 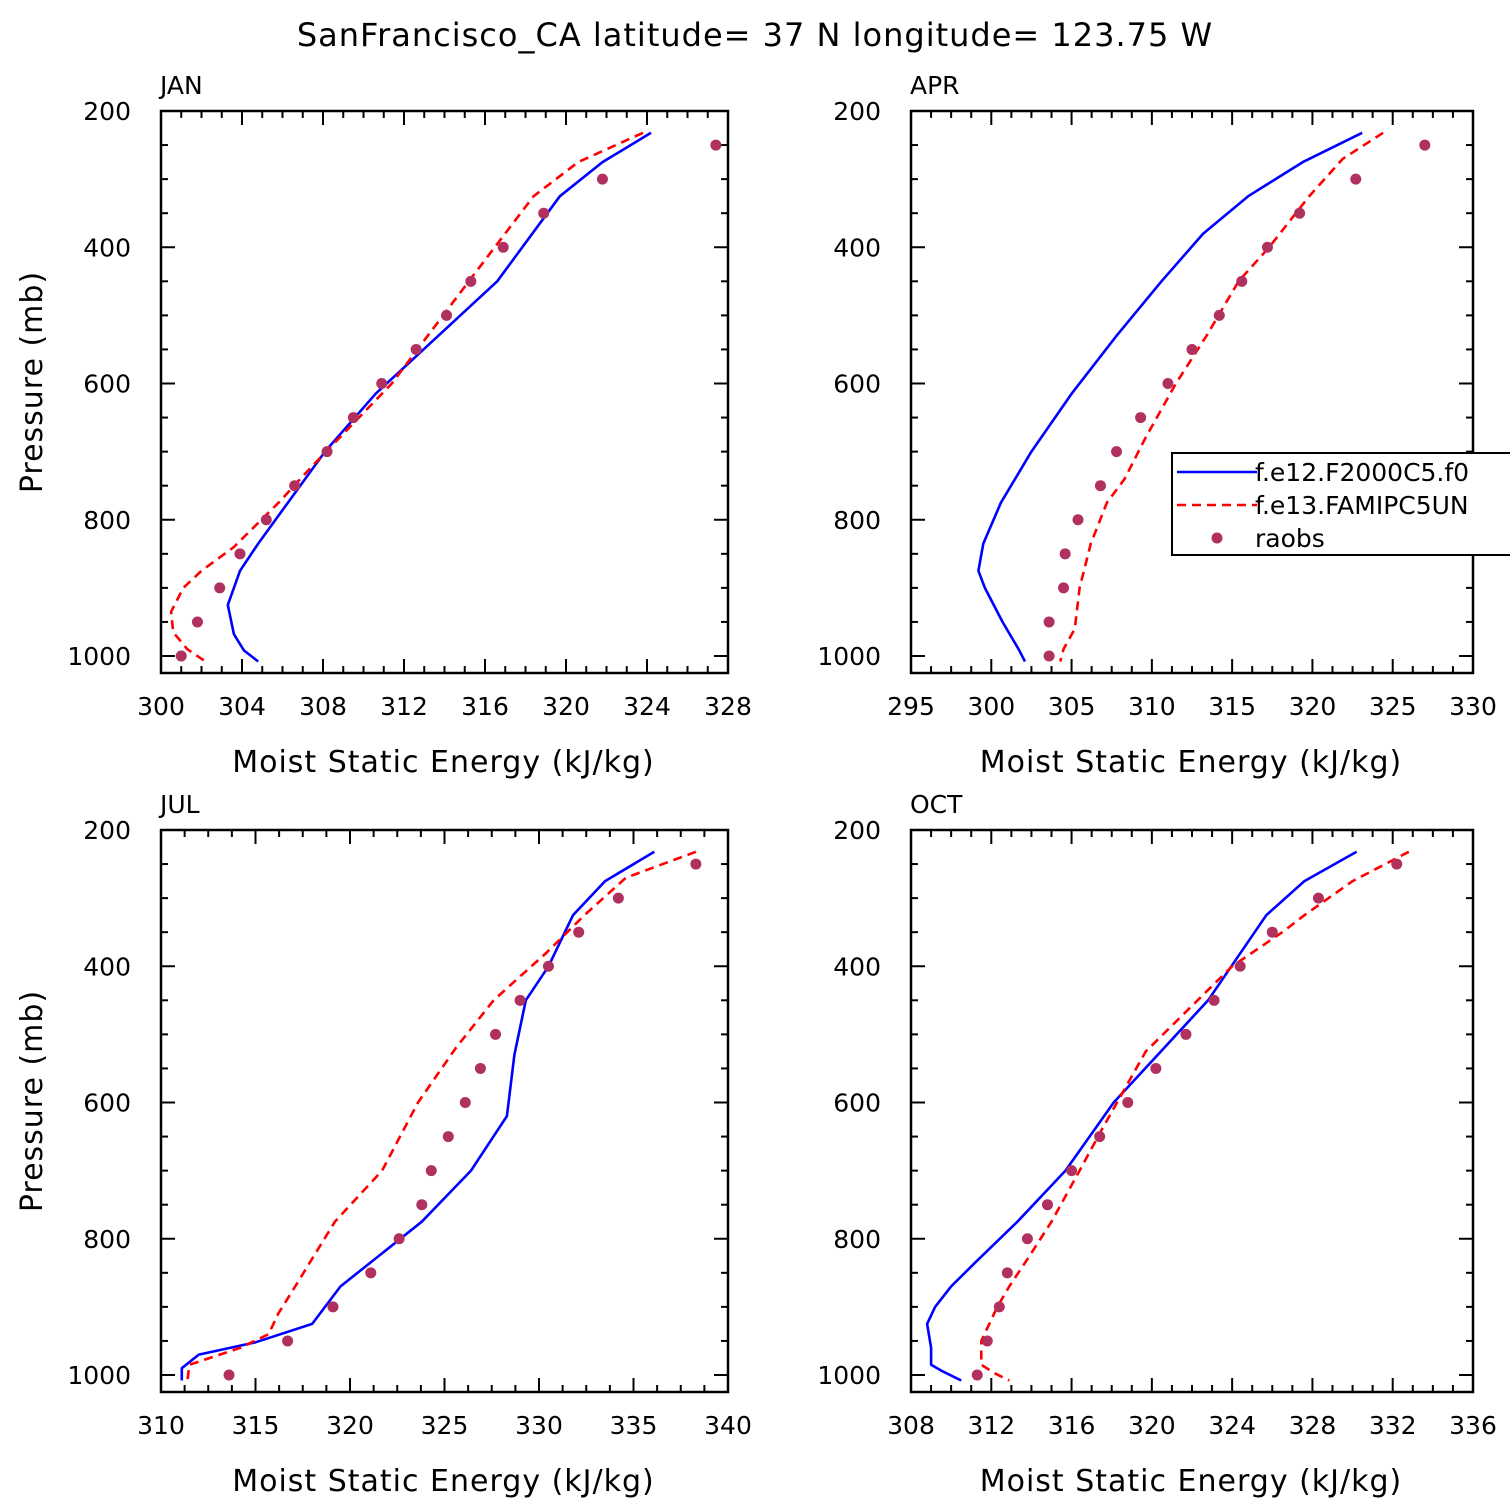 What do you see at coordinates (1313, 1425) in the screenshot?
I see `x-tick-label: 328` at bounding box center [1313, 1425].